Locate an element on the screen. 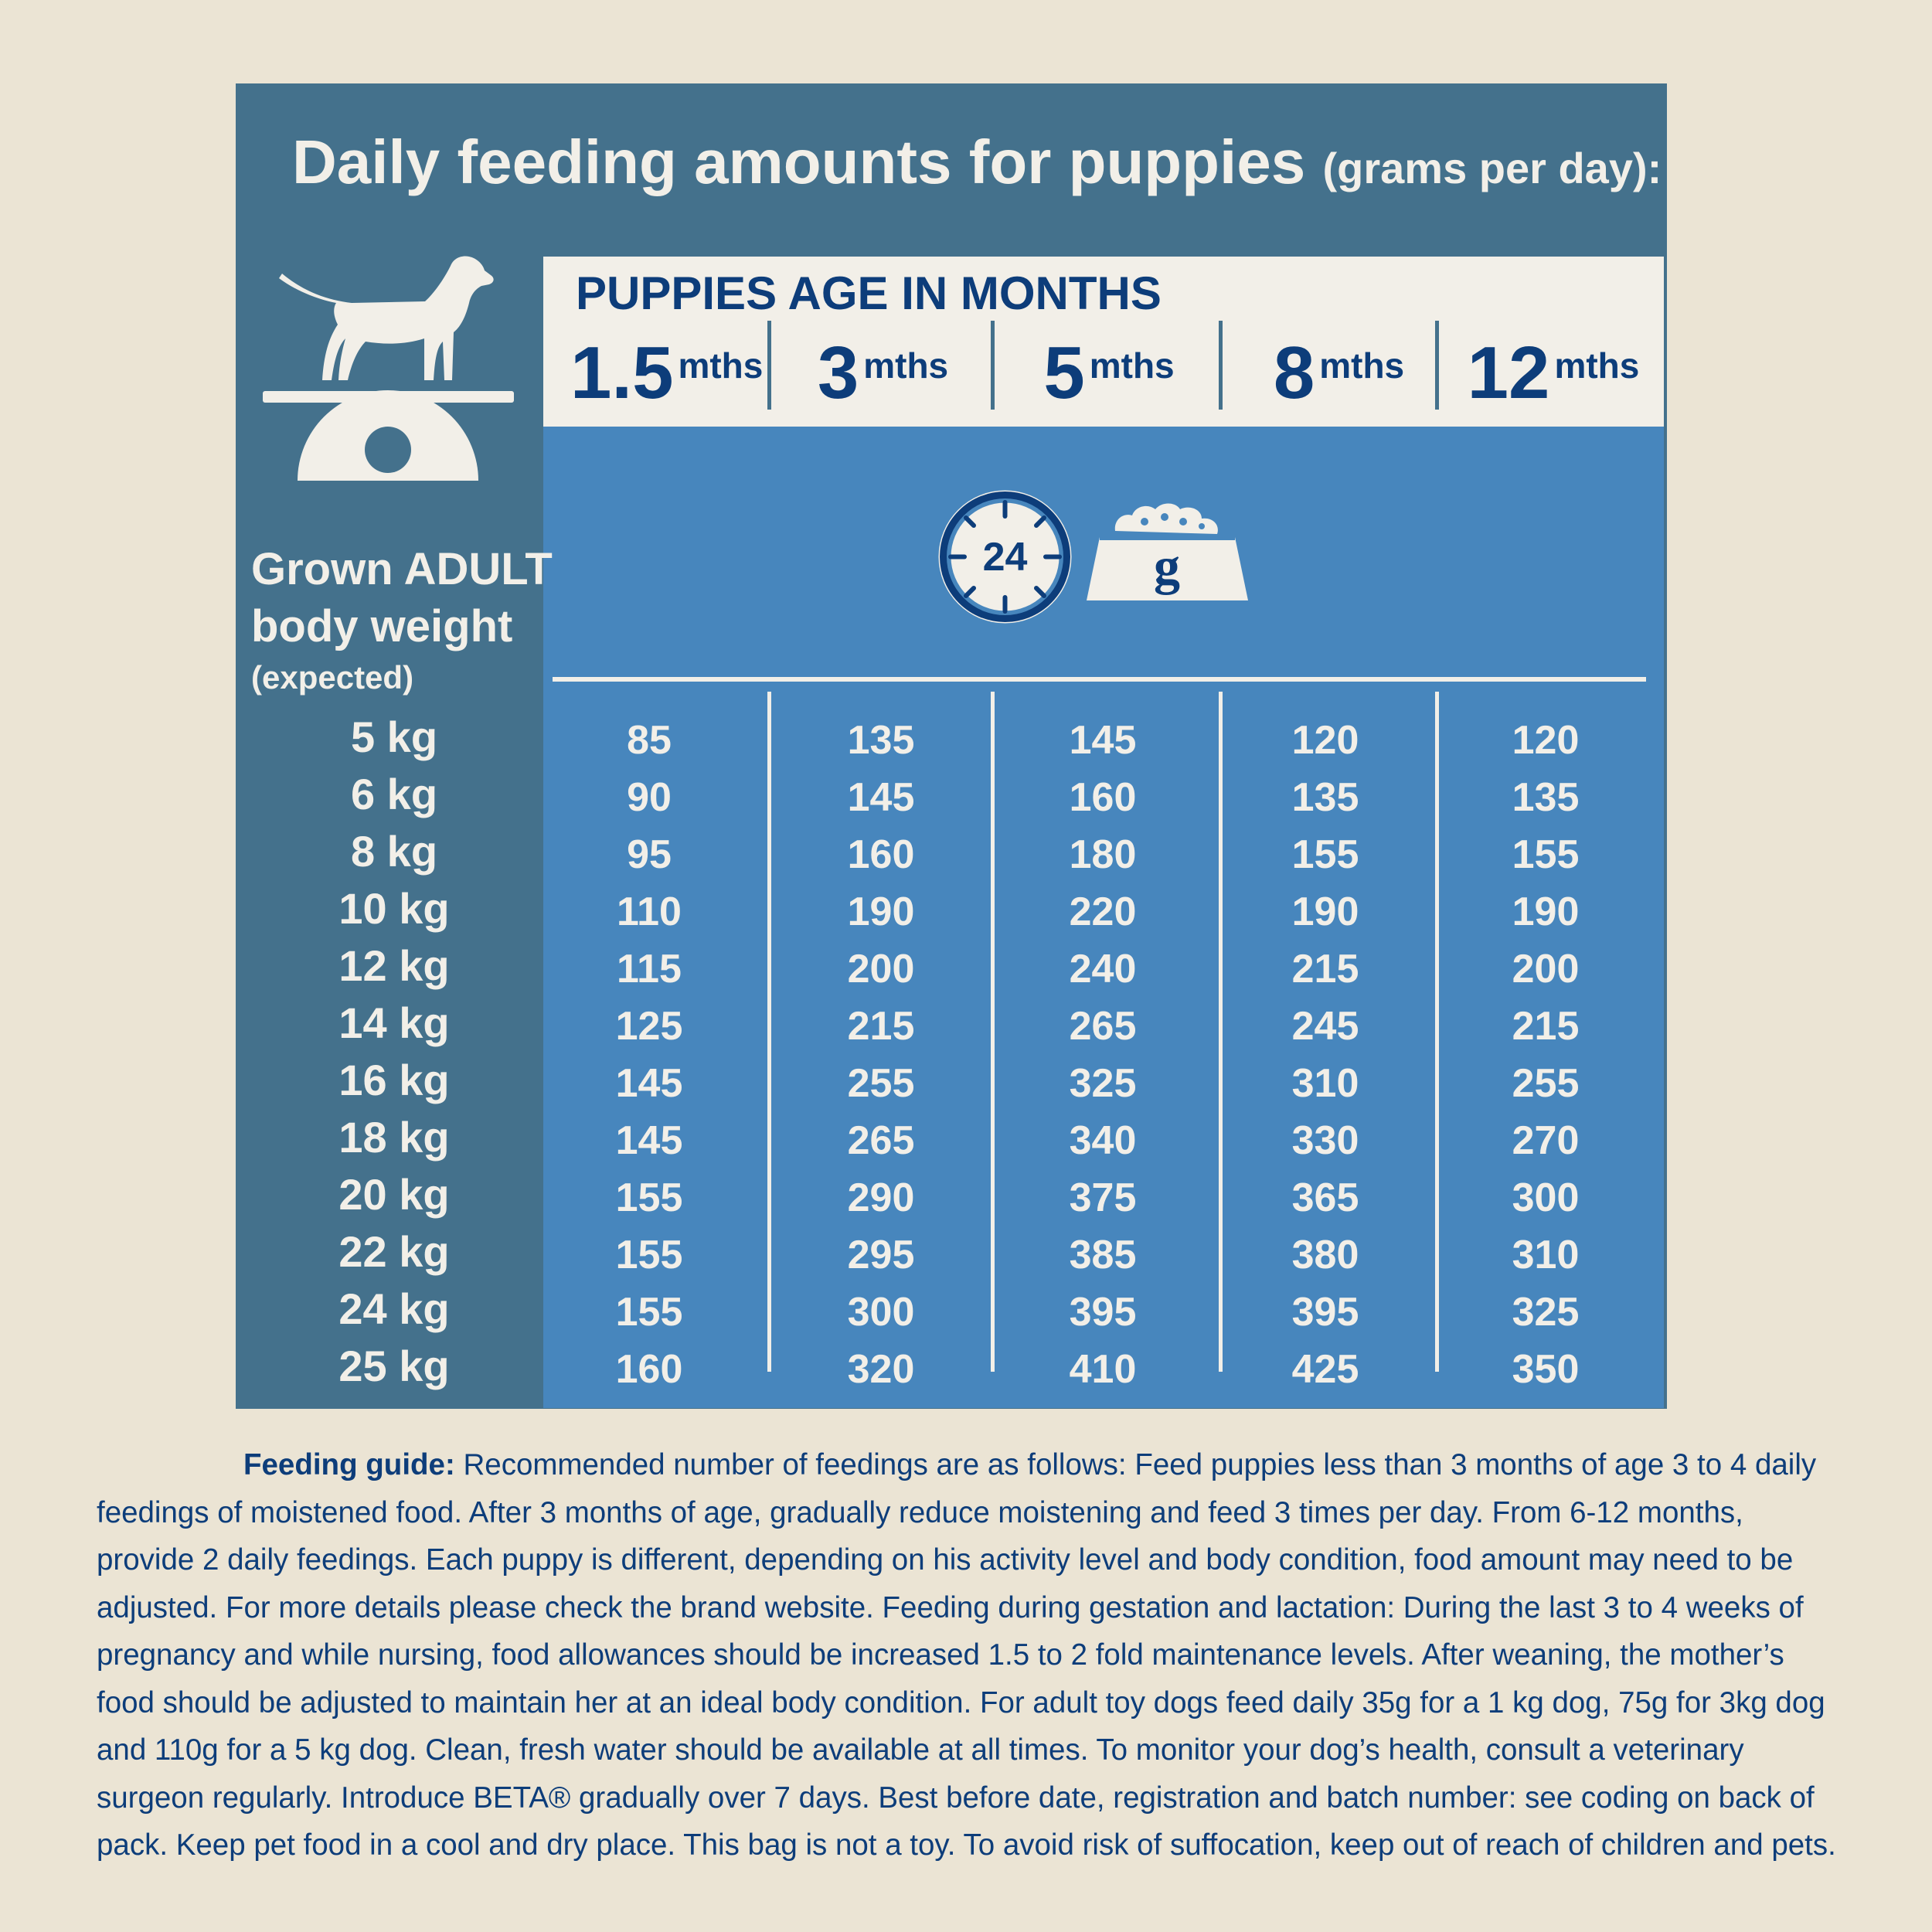 The width and height of the screenshot is (1932, 1932). amount-cell: 245 is located at coordinates (1325, 1027).